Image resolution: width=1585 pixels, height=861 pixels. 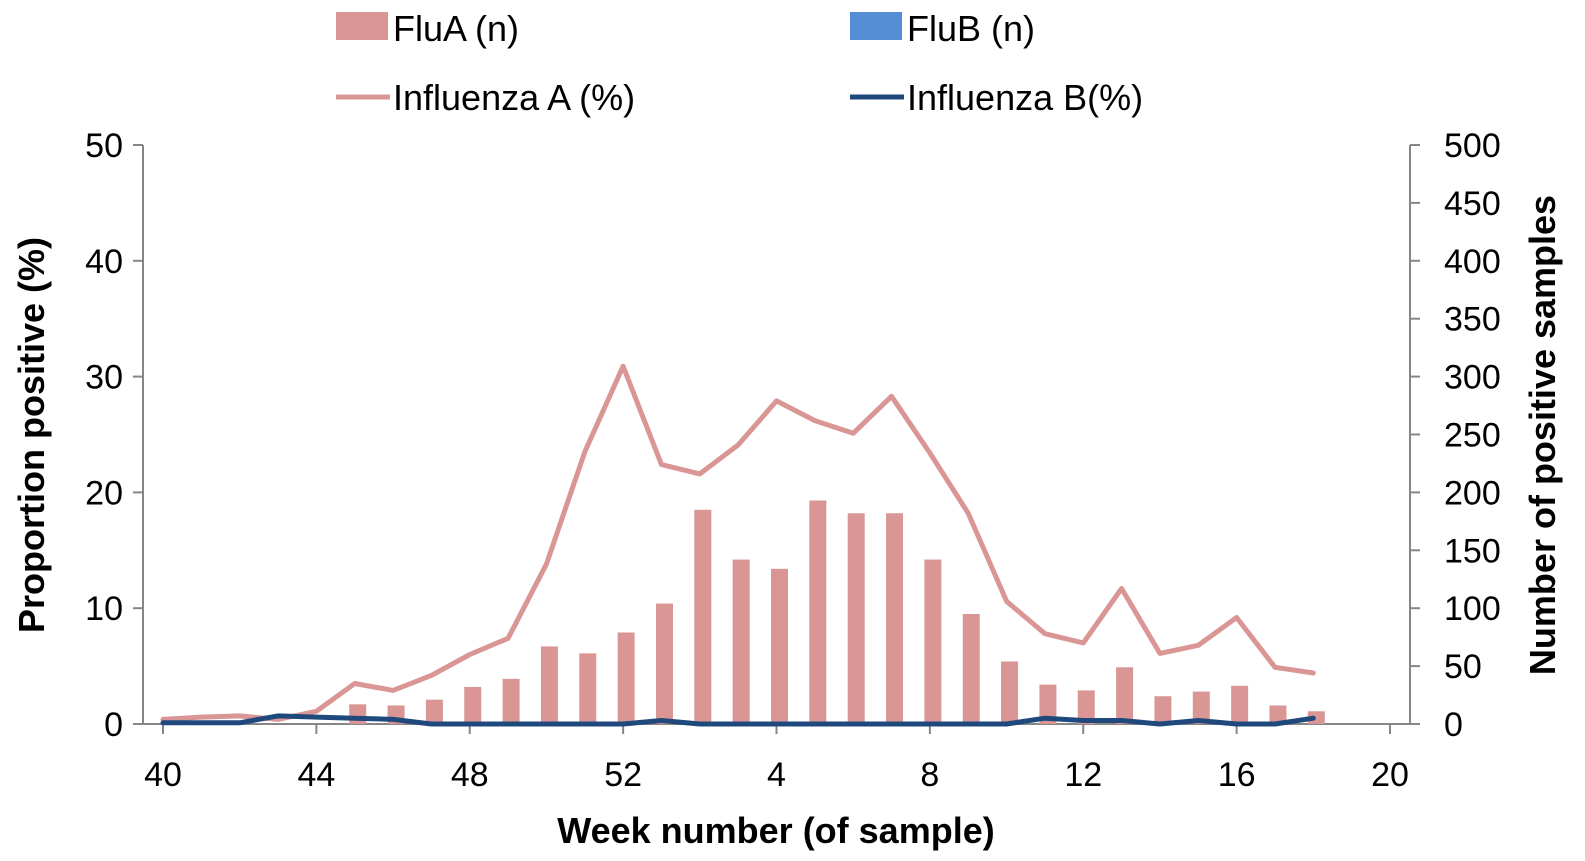 I want to click on x-tick-label: 44, so click(x=316, y=775).